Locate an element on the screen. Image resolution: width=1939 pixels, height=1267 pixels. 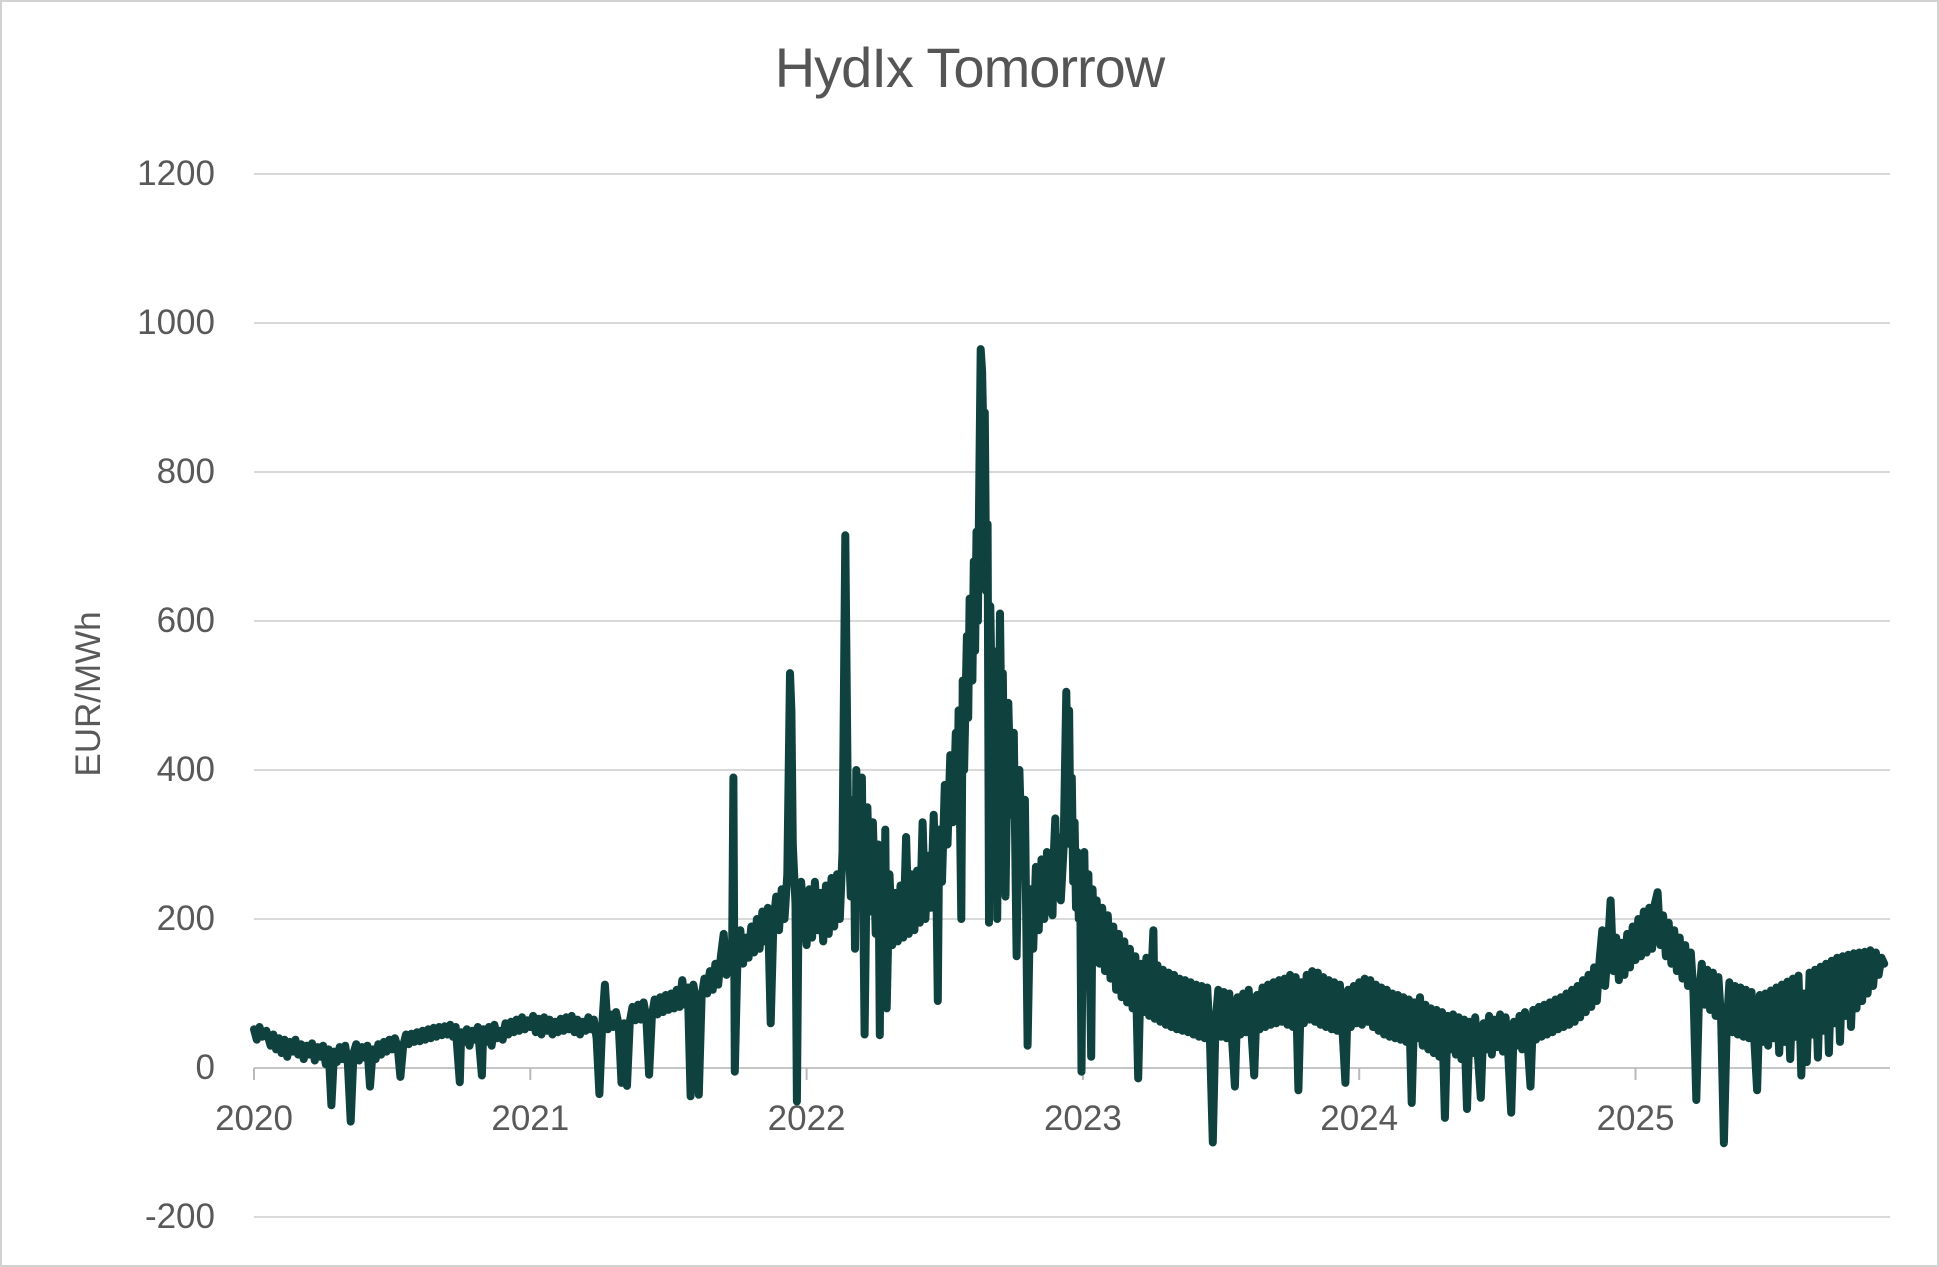
y-tick-label: -200 is located at coordinates (179, 1216).